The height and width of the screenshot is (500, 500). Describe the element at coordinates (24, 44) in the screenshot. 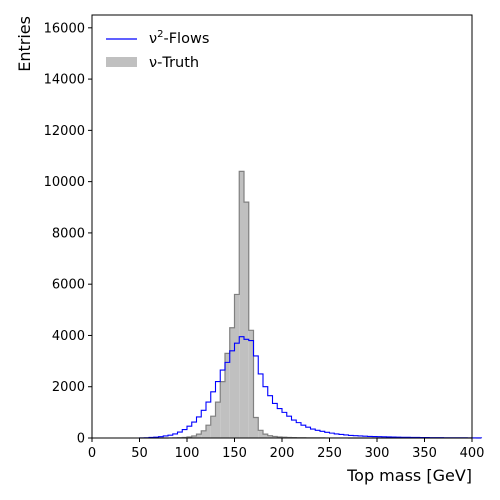

I see `y-axis-label: Entries` at that location.